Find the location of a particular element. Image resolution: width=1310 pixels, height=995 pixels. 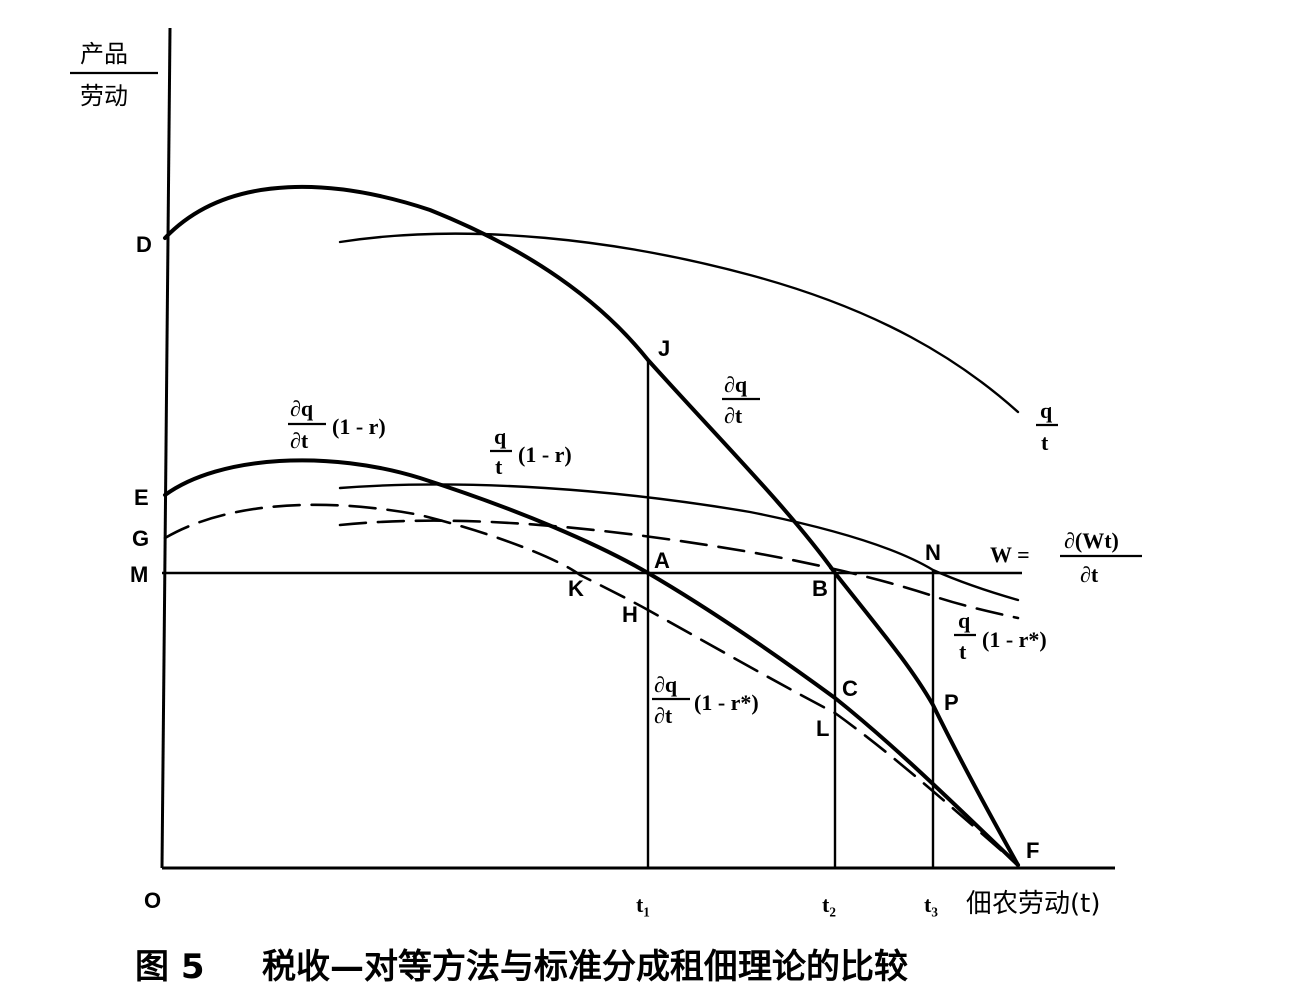

tick-t1: t₁ is located at coordinates (643, 904).